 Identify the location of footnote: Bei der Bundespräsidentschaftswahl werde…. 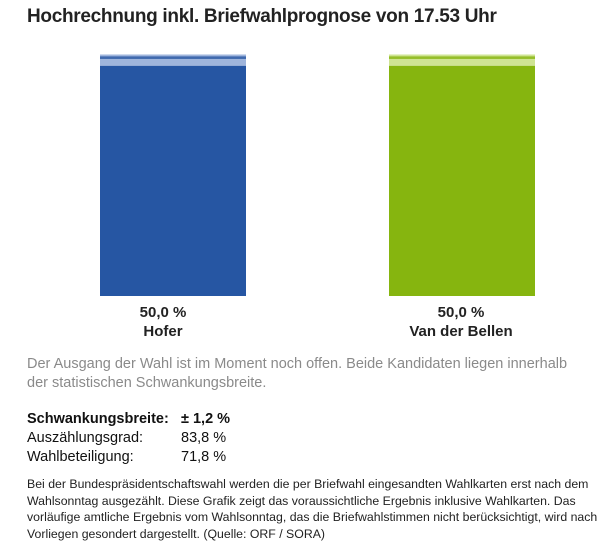
(312, 509).